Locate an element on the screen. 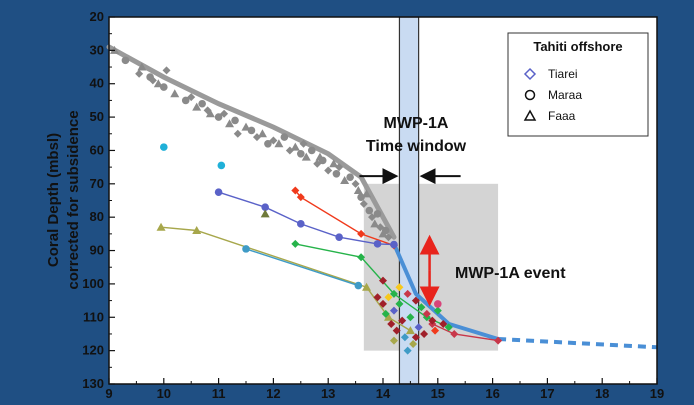  event-label: MWP-1A event is located at coordinates (510, 273).